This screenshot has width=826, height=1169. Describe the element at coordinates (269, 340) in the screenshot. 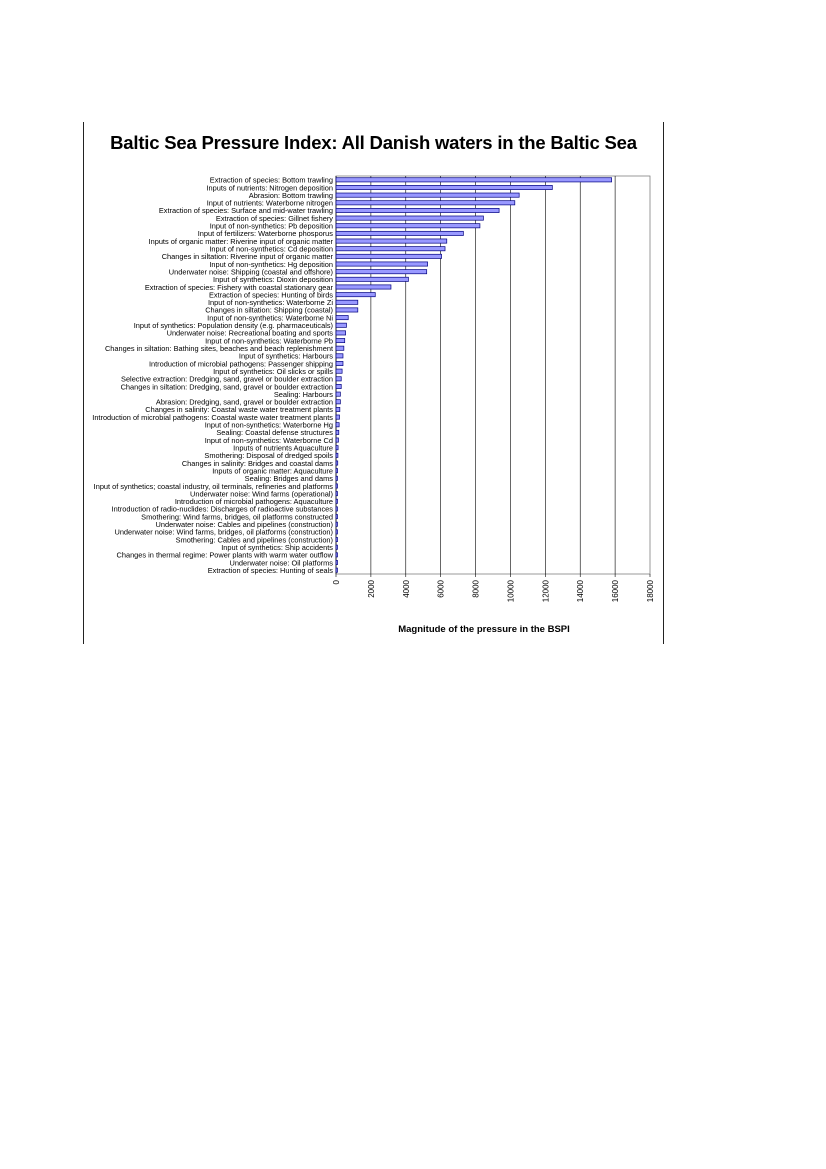

I see `category-label: Input of non-synthetics: Waterborne Pb` at that location.